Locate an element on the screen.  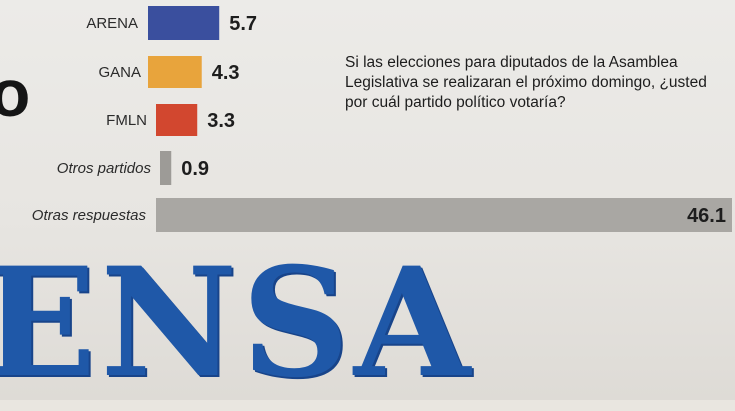
bar-gana is located at coordinates (175, 72).